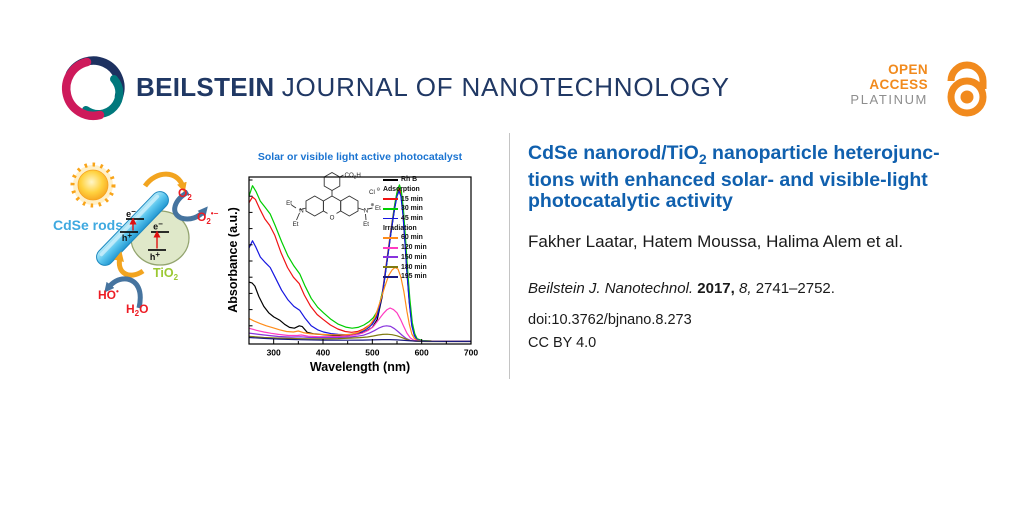 Image resolution: width=1024 pixels, height=512 pixels. What do you see at coordinates (823, 153) in the screenshot?
I see `title-line1-post: nanoparticle heterojunc-` at bounding box center [823, 153].